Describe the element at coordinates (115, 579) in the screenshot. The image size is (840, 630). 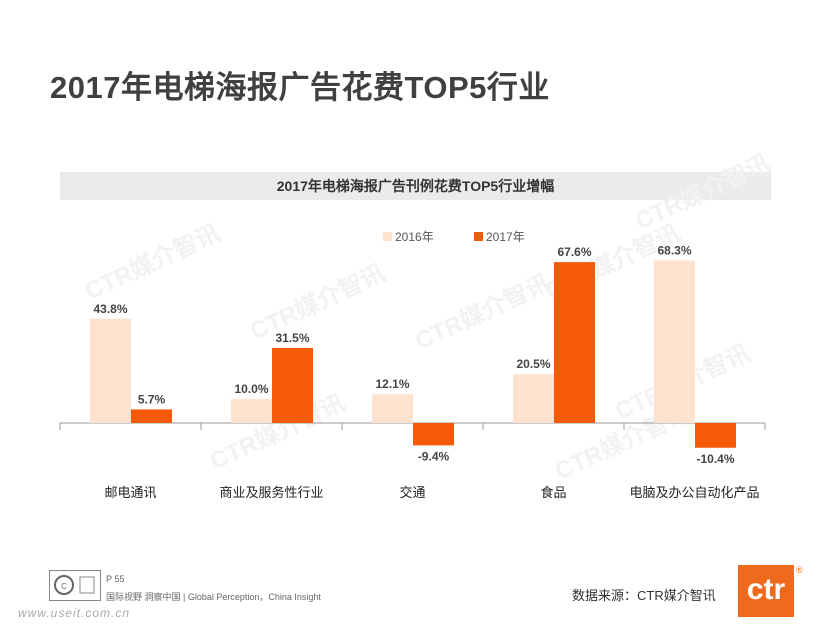
I see `page-number: P 55` at that location.